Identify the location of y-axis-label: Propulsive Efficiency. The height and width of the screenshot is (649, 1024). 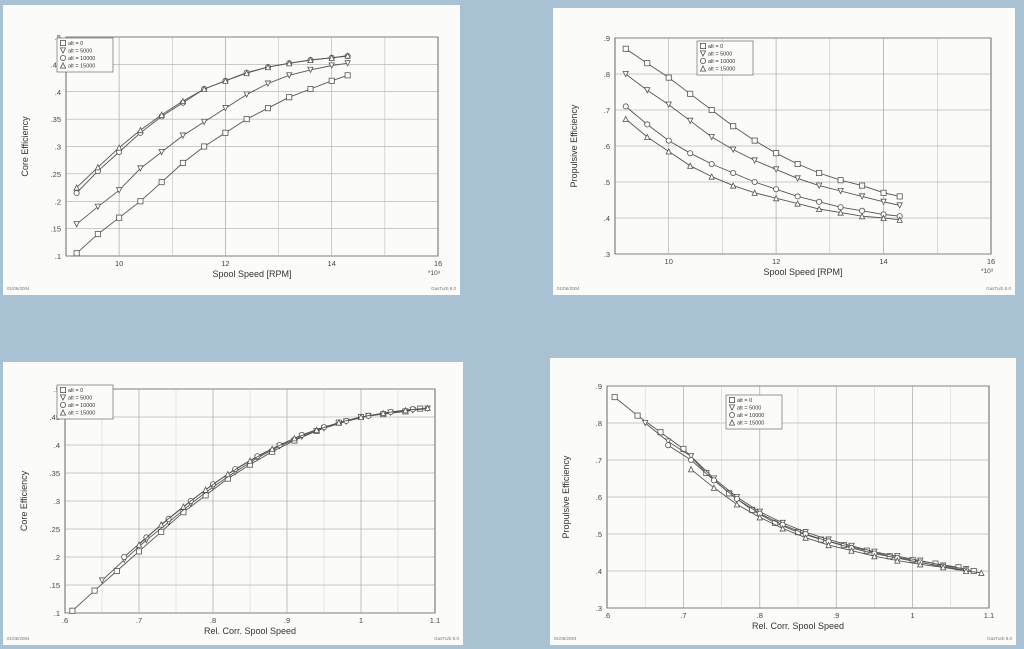
(566, 496).